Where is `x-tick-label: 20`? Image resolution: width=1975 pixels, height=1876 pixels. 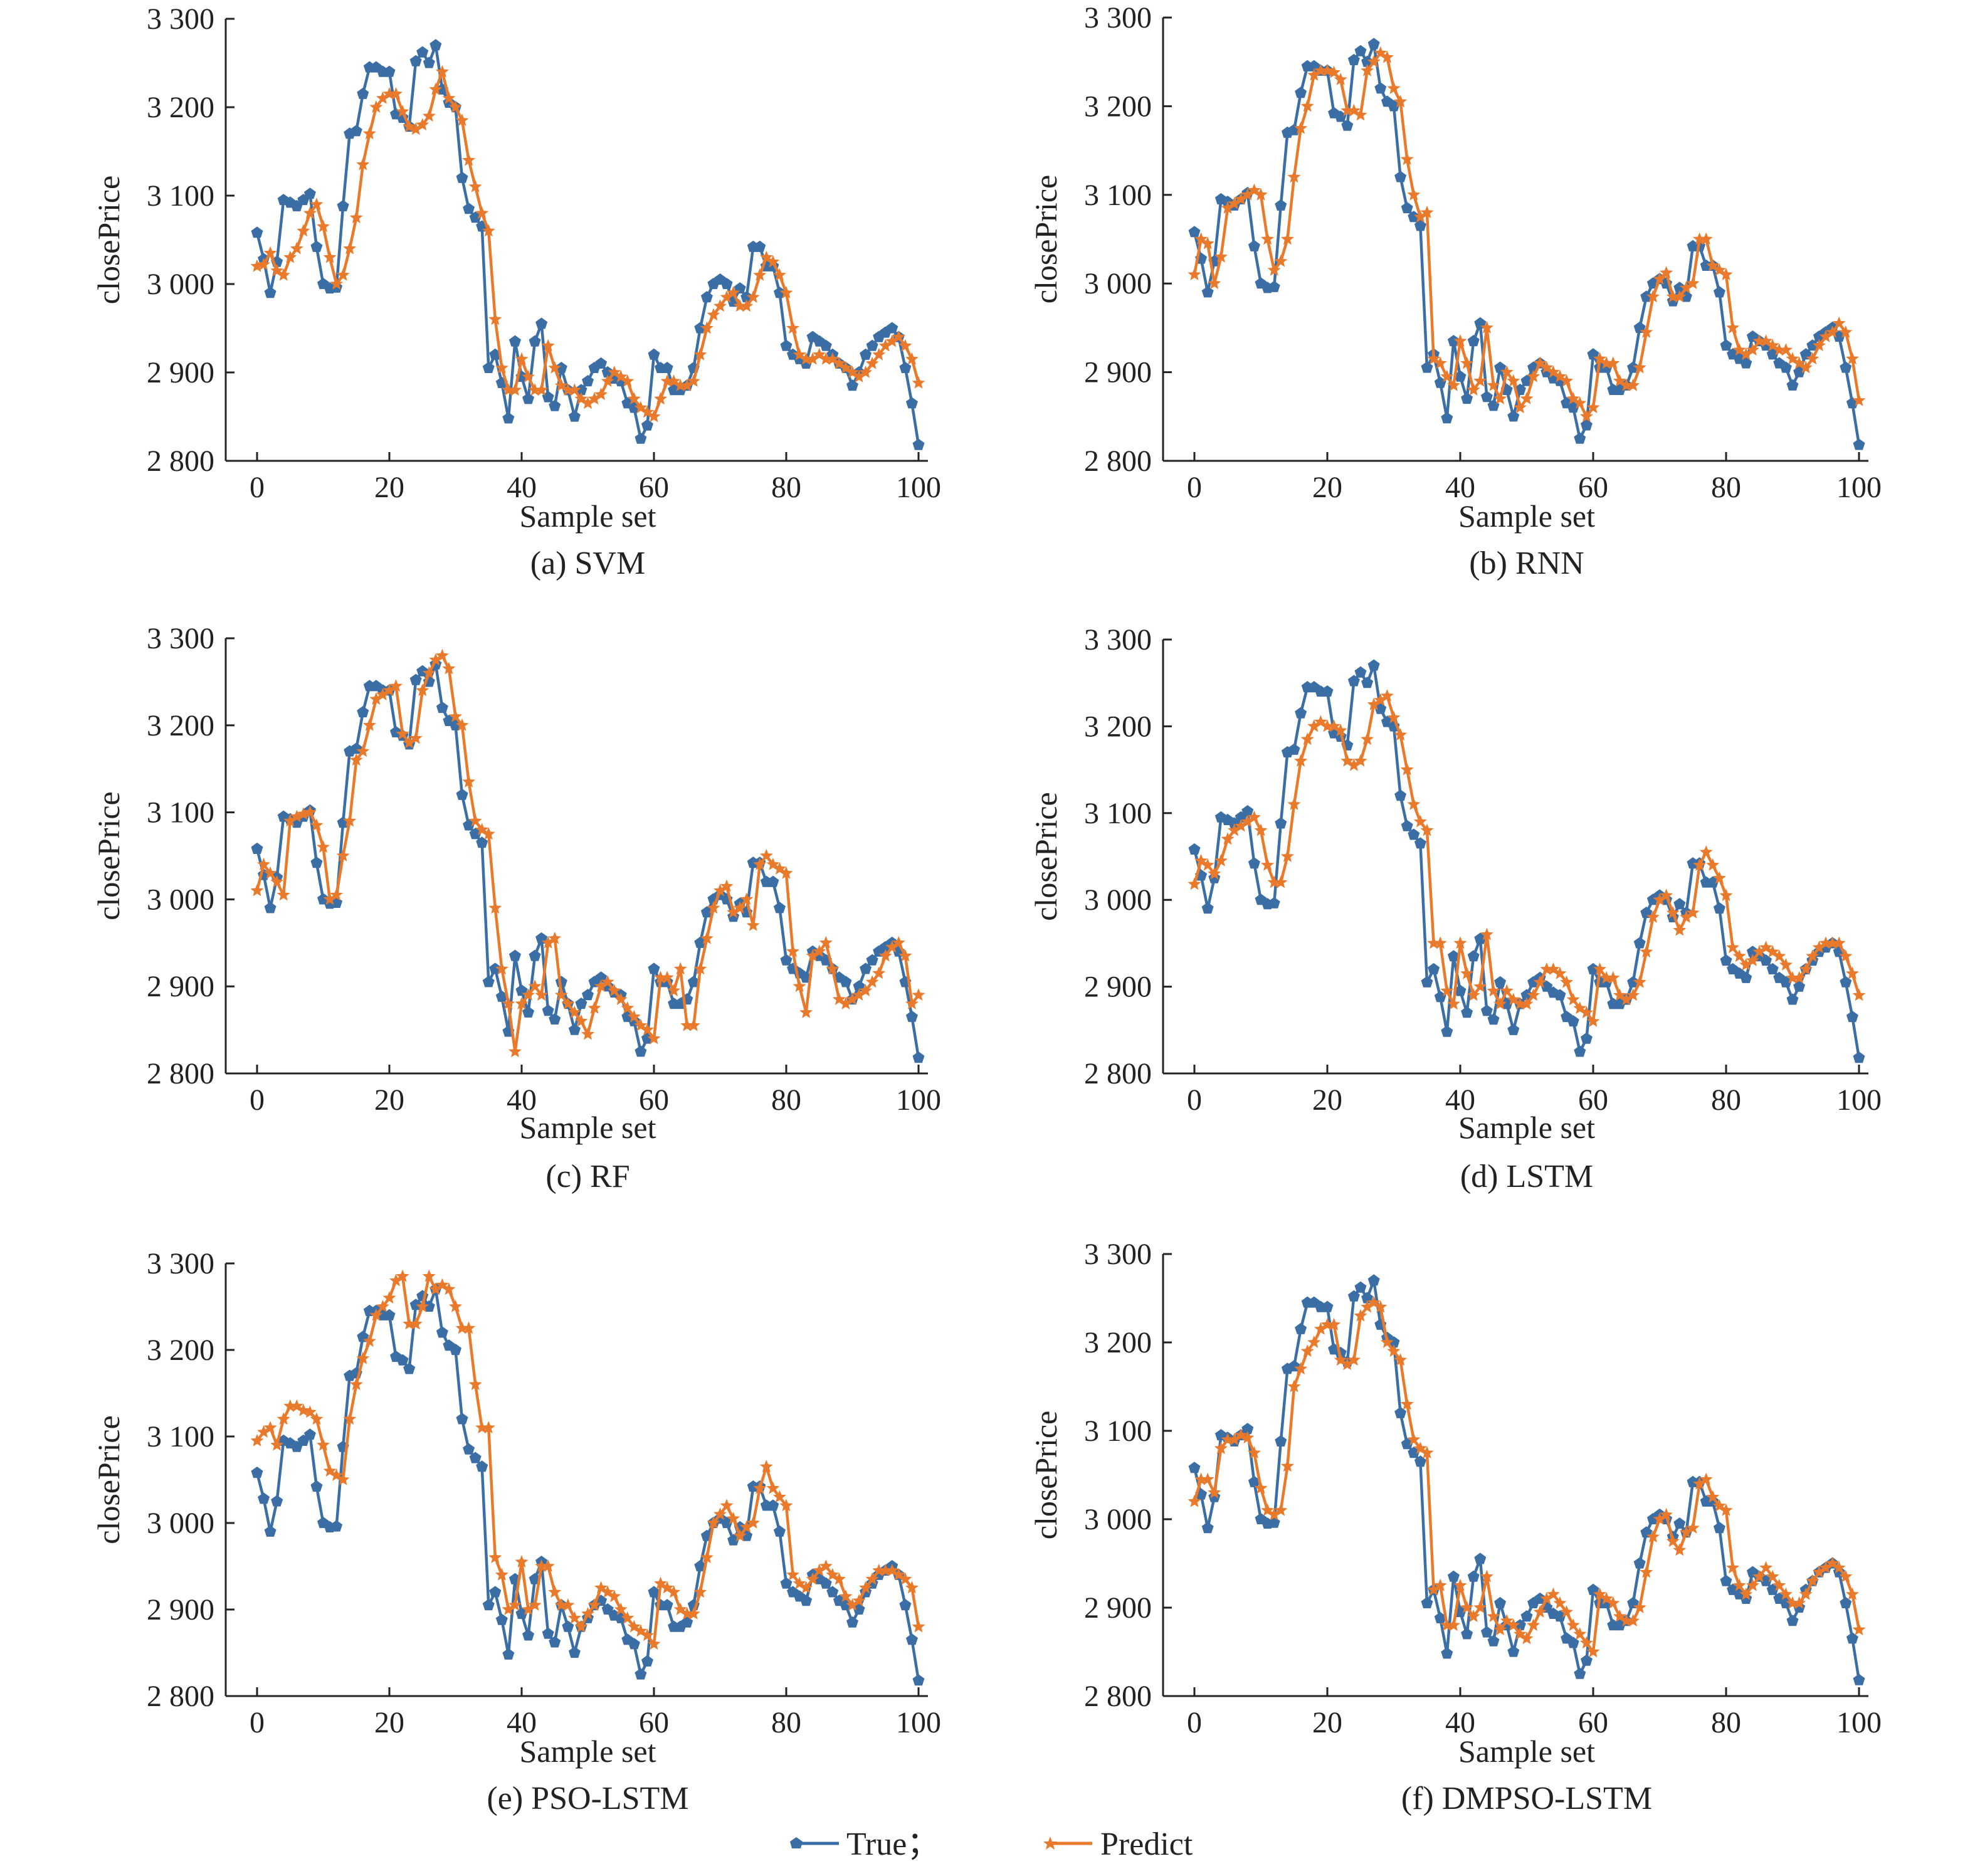
x-tick-label: 20 is located at coordinates (1327, 1722).